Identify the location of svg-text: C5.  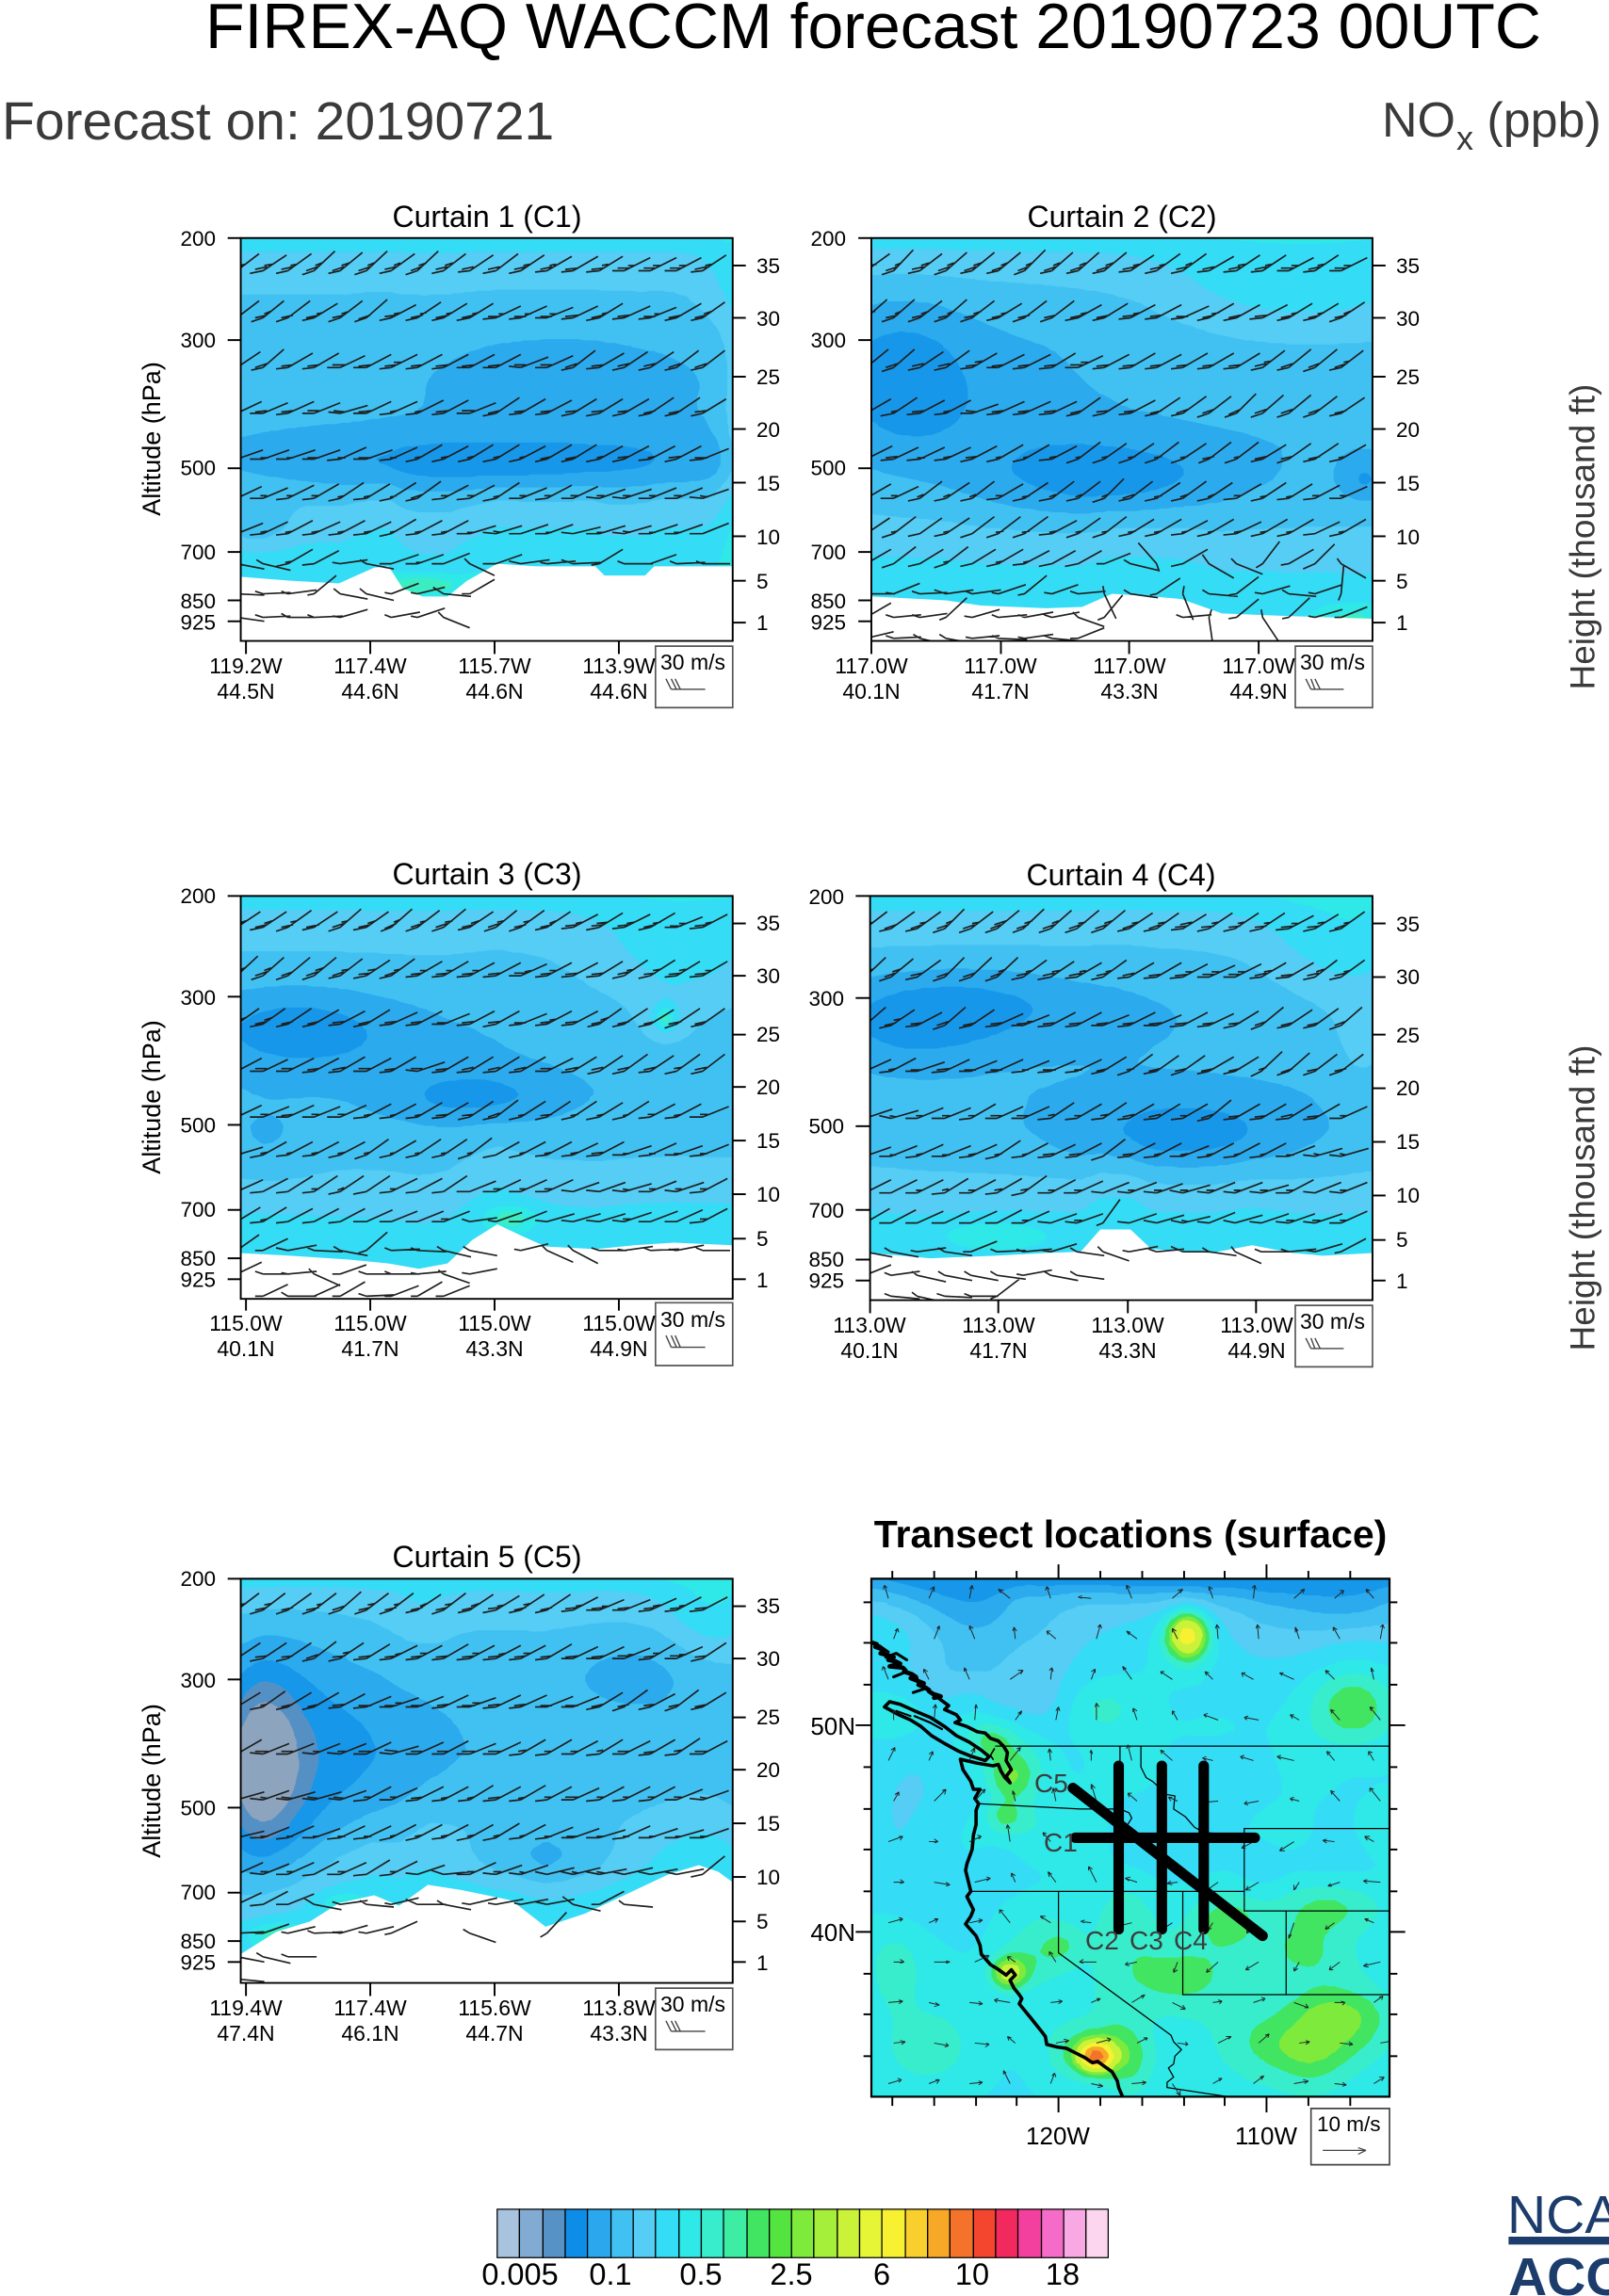
(1051, 1783).